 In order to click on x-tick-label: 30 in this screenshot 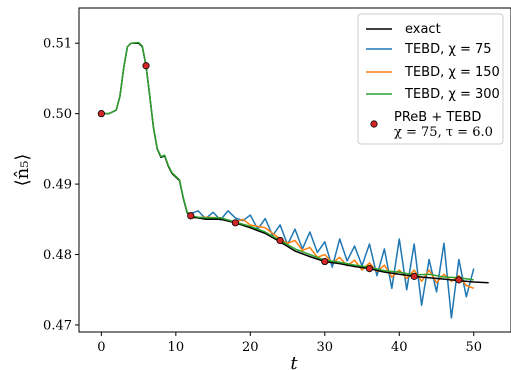, I will do `click(325, 347)`.